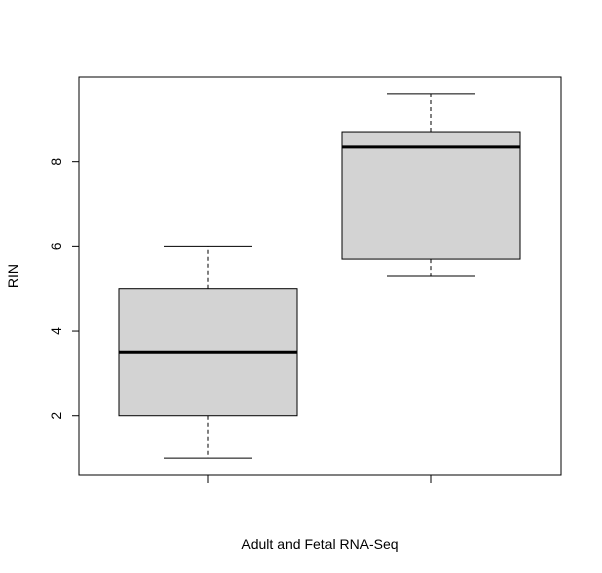  Describe the element at coordinates (63, 289) in the screenshot. I see `y-axis: 2 4 6 8` at that location.